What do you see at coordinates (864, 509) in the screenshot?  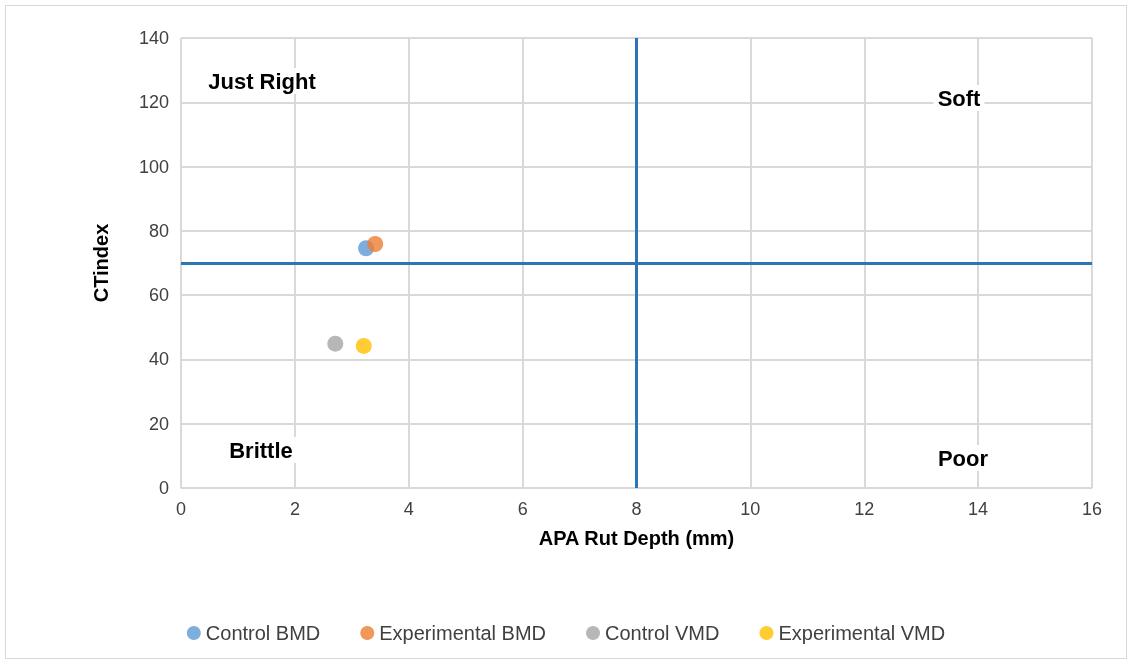 I see `x-tick-label: 12` at bounding box center [864, 509].